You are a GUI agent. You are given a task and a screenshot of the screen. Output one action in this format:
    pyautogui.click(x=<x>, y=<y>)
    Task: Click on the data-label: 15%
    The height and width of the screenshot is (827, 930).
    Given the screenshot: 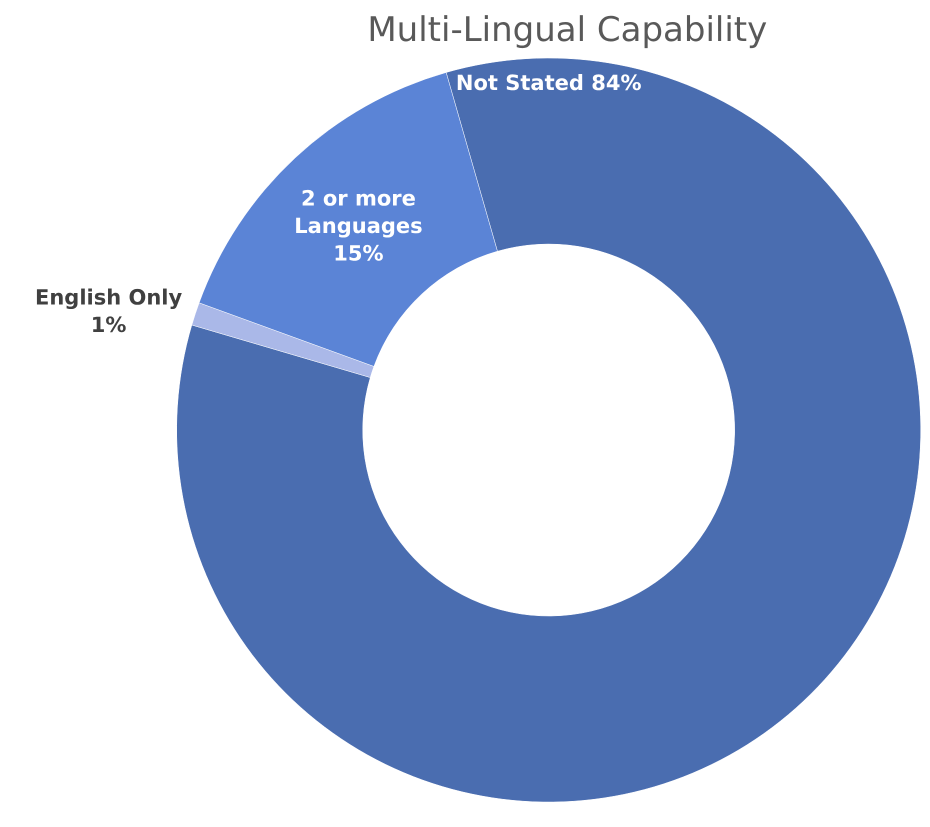 What is the action you would take?
    pyautogui.click(x=358, y=253)
    